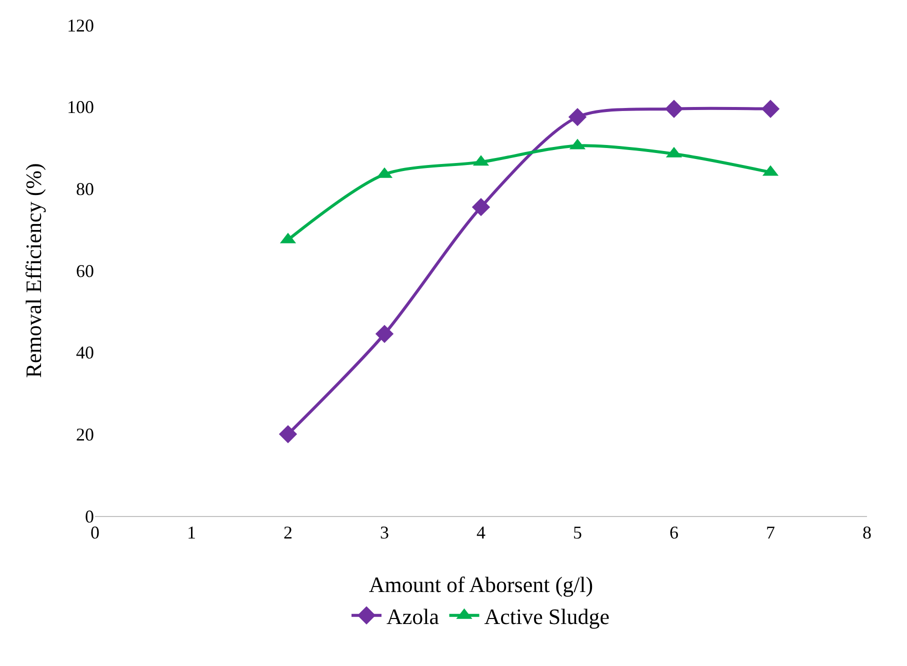  Describe the element at coordinates (867, 532) in the screenshot. I see `x-tick-label: 8` at that location.